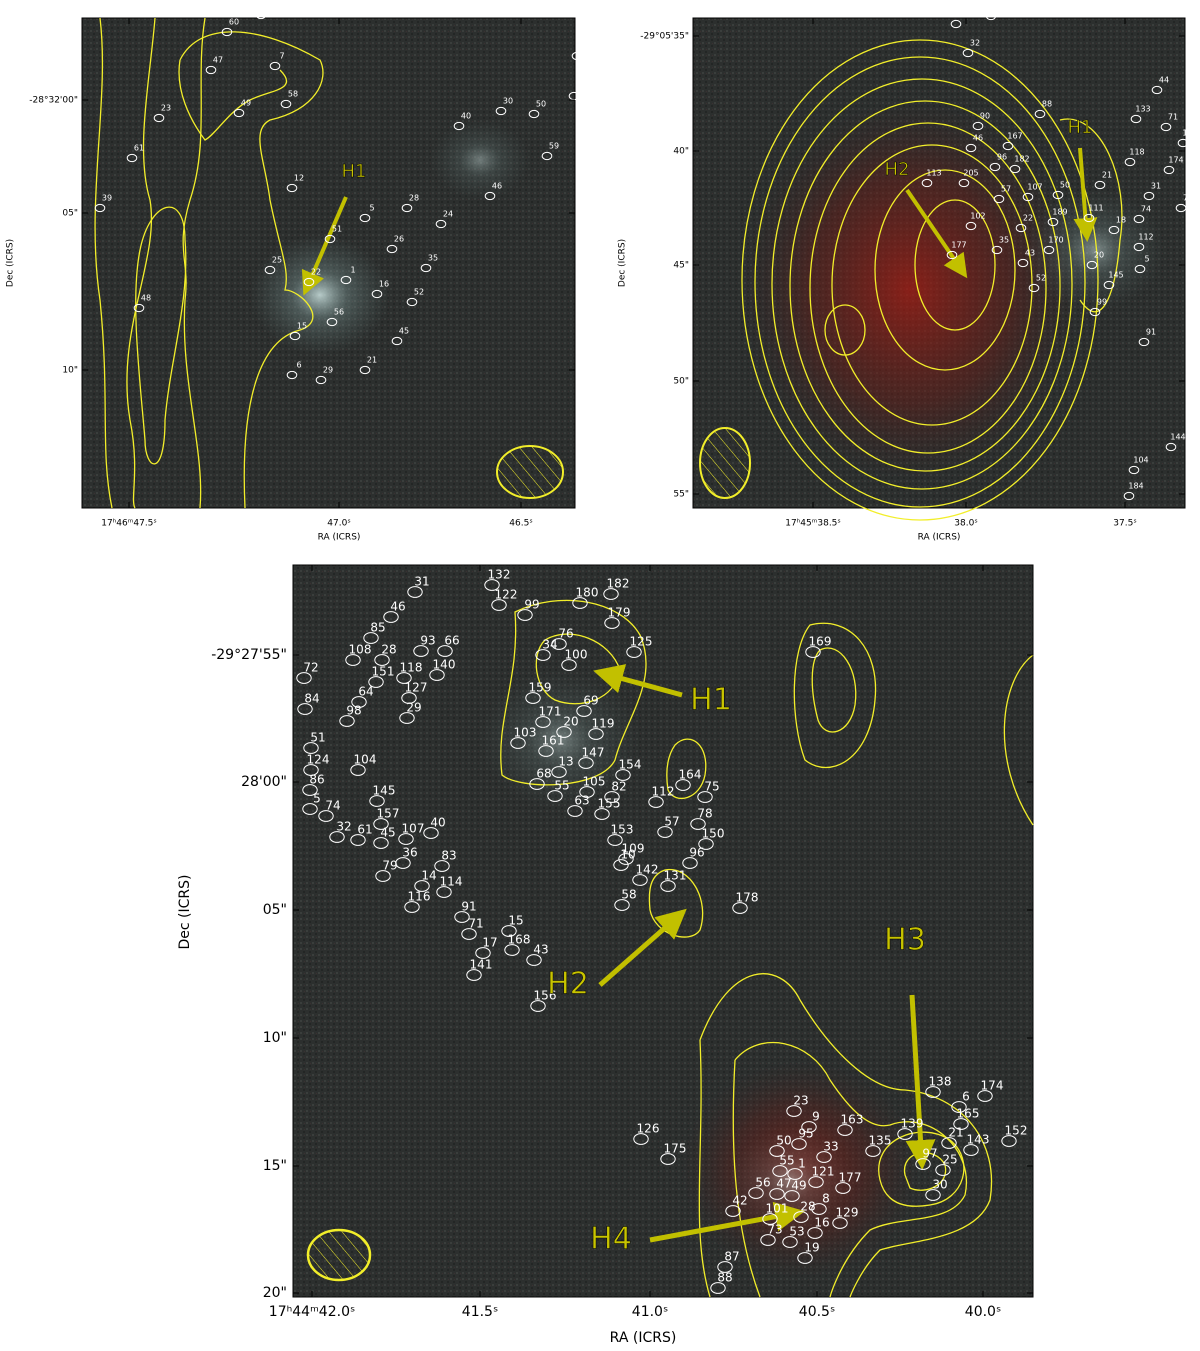 The image size is (1200, 1351). Describe the element at coordinates (316, 272) in the screenshot. I see `source-label: 22` at that location.